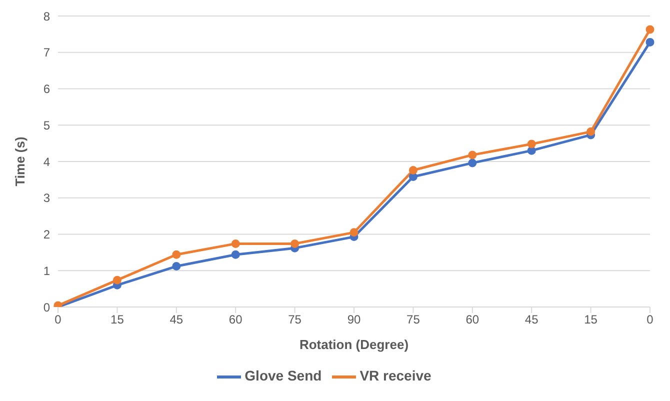 Image resolution: width=670 pixels, height=401 pixels. I want to click on y-tick-label: 3, so click(46, 198).